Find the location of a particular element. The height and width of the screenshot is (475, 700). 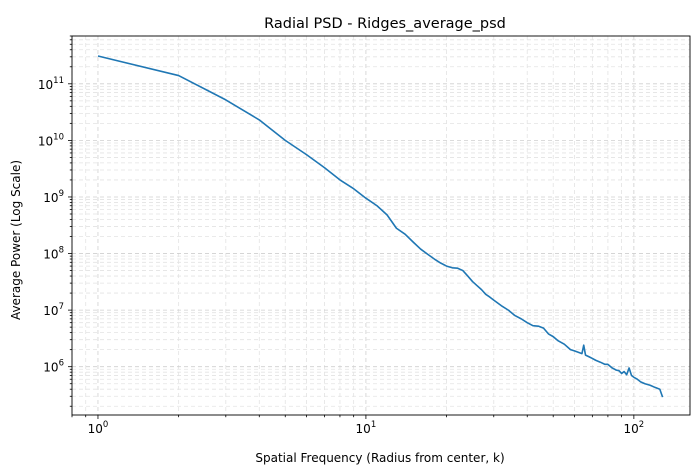

x-tick-label: 10⁰ is located at coordinates (98, 428).